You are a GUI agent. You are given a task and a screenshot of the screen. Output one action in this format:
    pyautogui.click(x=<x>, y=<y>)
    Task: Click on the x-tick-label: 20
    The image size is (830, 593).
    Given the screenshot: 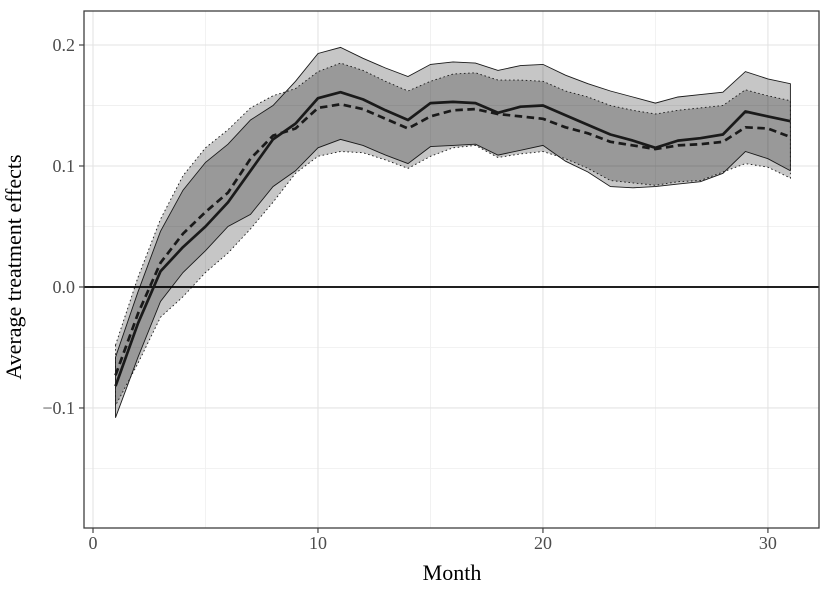 What is the action you would take?
    pyautogui.click(x=543, y=543)
    